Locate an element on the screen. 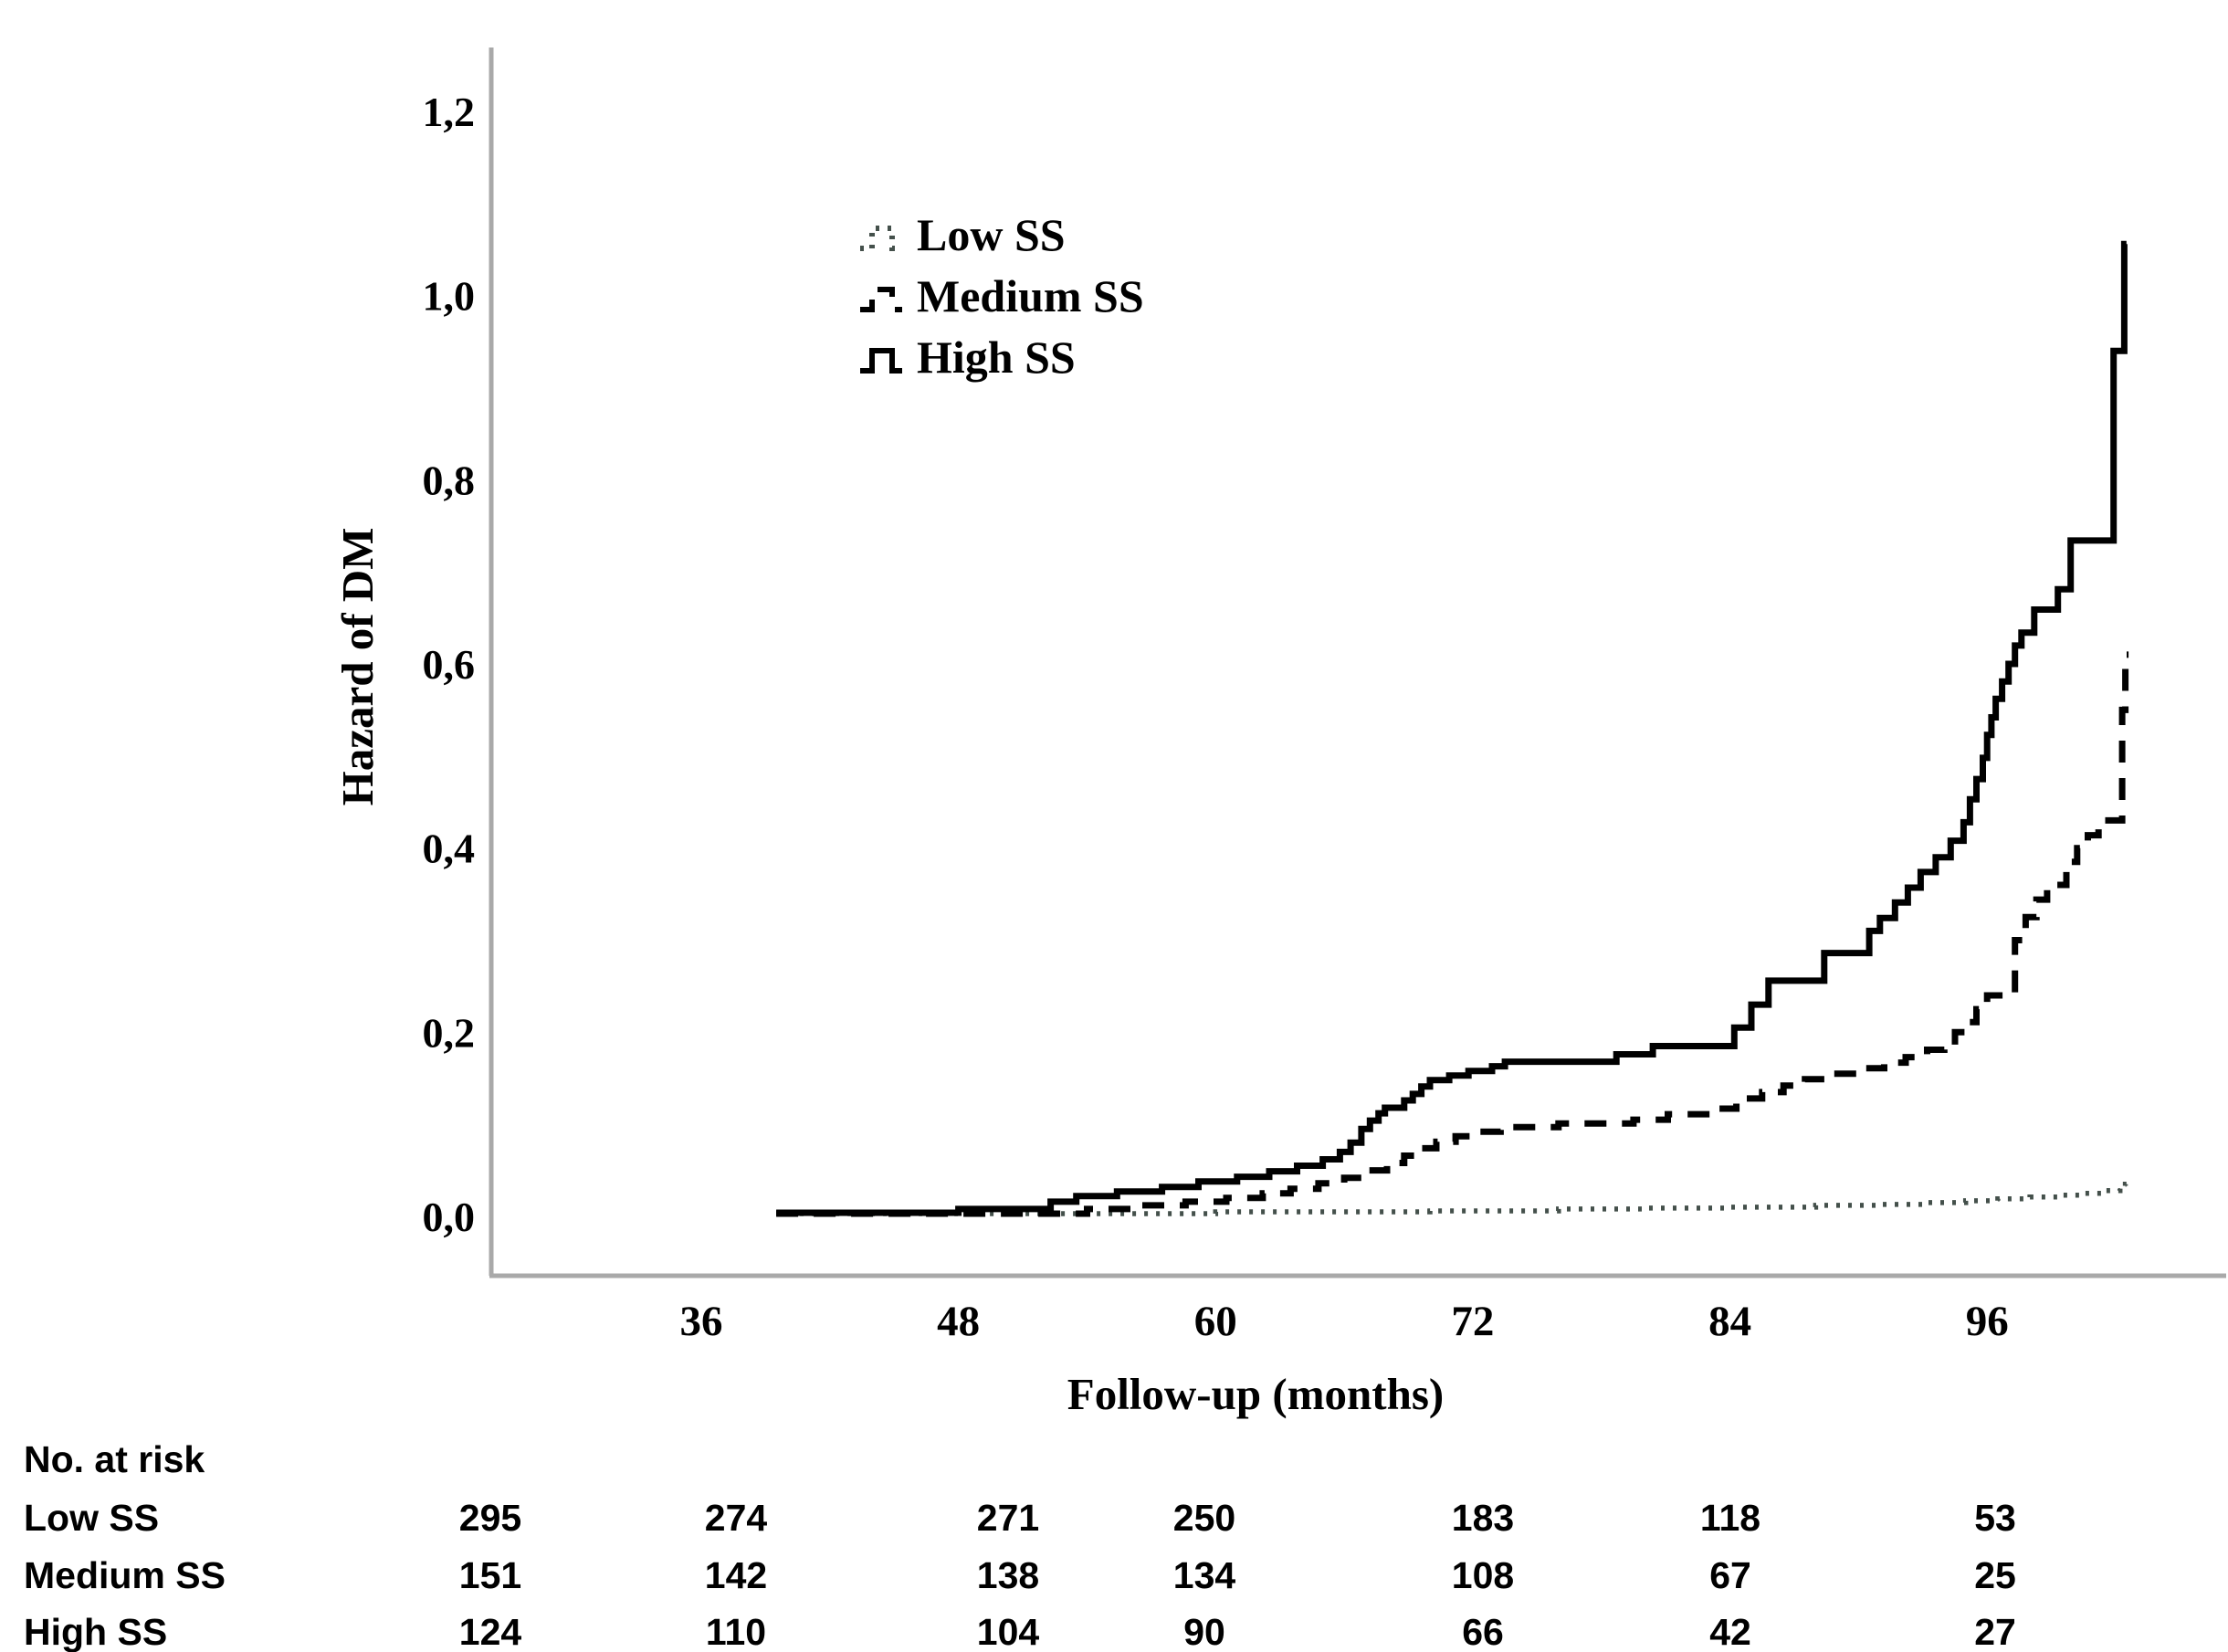  legend-solid-step-icon is located at coordinates (881, 361).